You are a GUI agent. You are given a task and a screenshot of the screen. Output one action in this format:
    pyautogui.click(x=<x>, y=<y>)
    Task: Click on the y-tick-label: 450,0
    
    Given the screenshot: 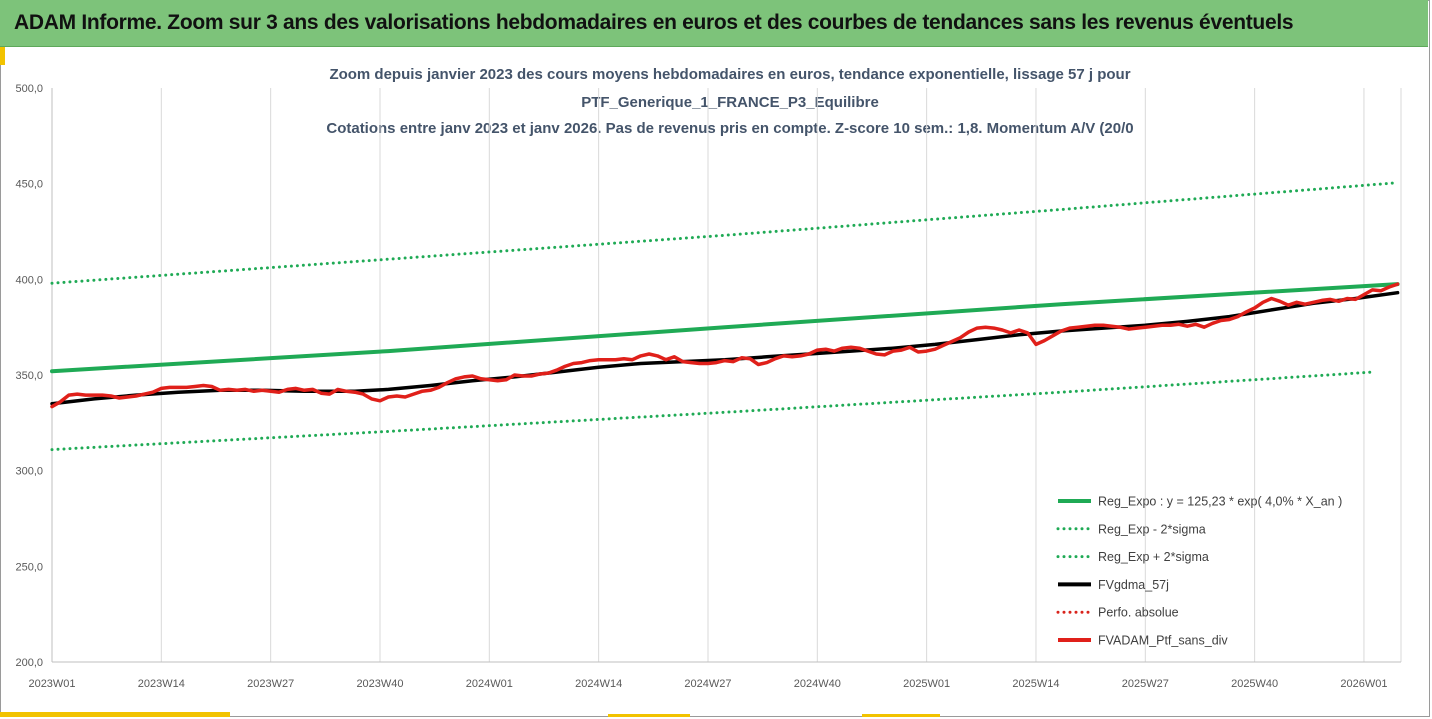 What is the action you would take?
    pyautogui.click(x=29, y=185)
    